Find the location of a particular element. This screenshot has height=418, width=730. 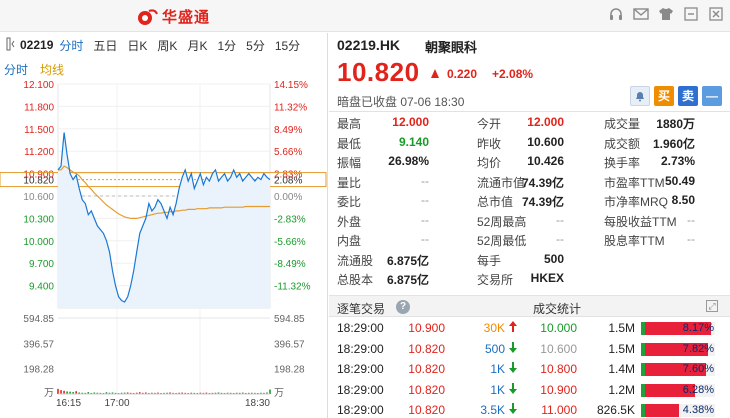

volume-stats-title: 成交统计 is located at coordinates (557, 309).